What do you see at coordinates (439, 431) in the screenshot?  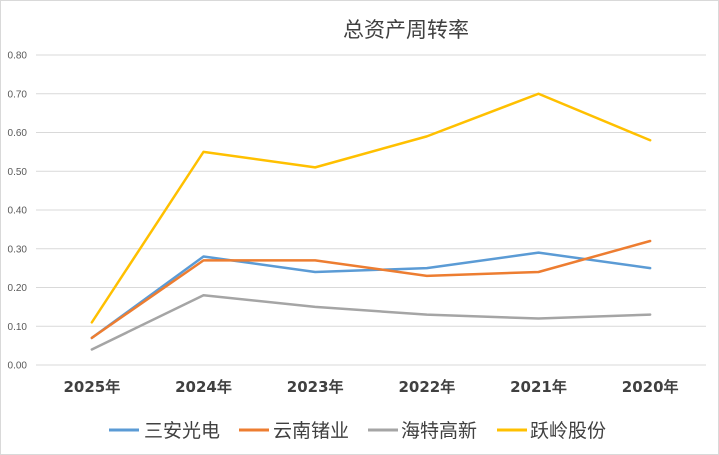 I see `legend-label: 海特高新` at bounding box center [439, 431].